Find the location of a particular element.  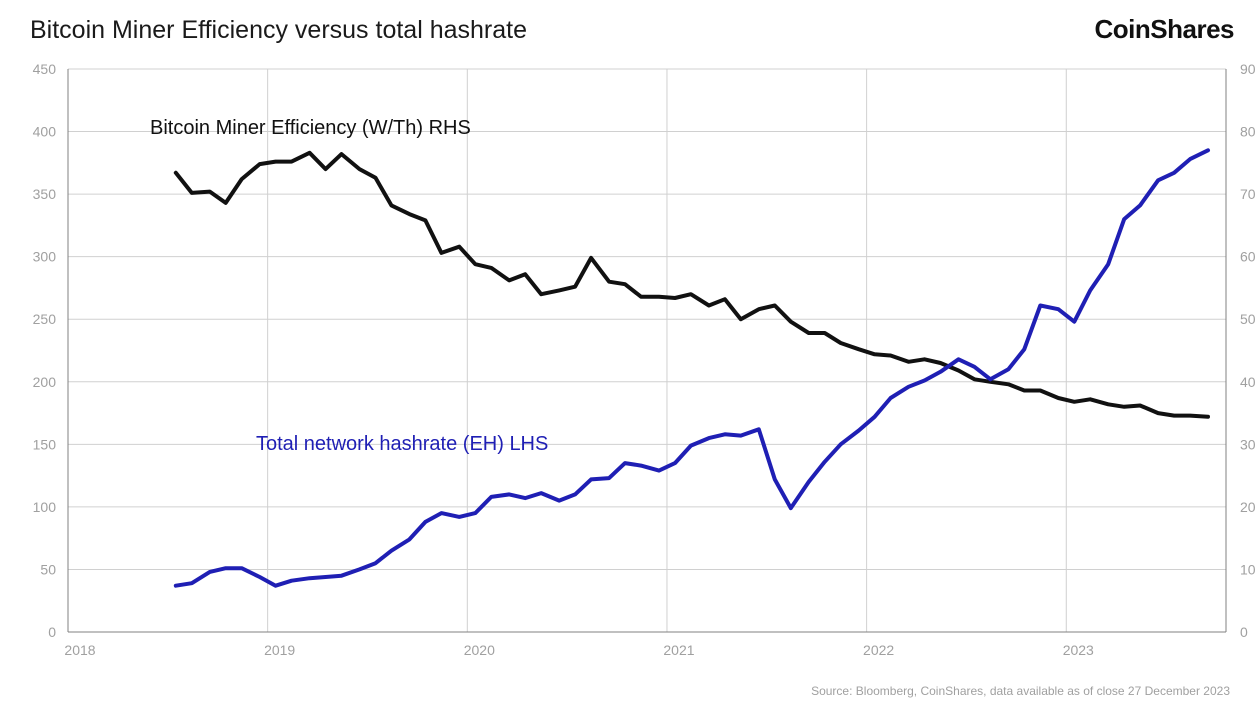

y-left-tick-label: 350 is located at coordinates (45, 194).